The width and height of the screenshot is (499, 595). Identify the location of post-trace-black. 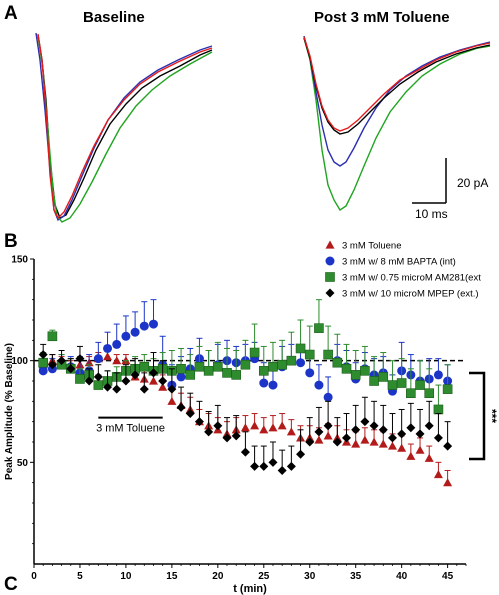
(397, 86).